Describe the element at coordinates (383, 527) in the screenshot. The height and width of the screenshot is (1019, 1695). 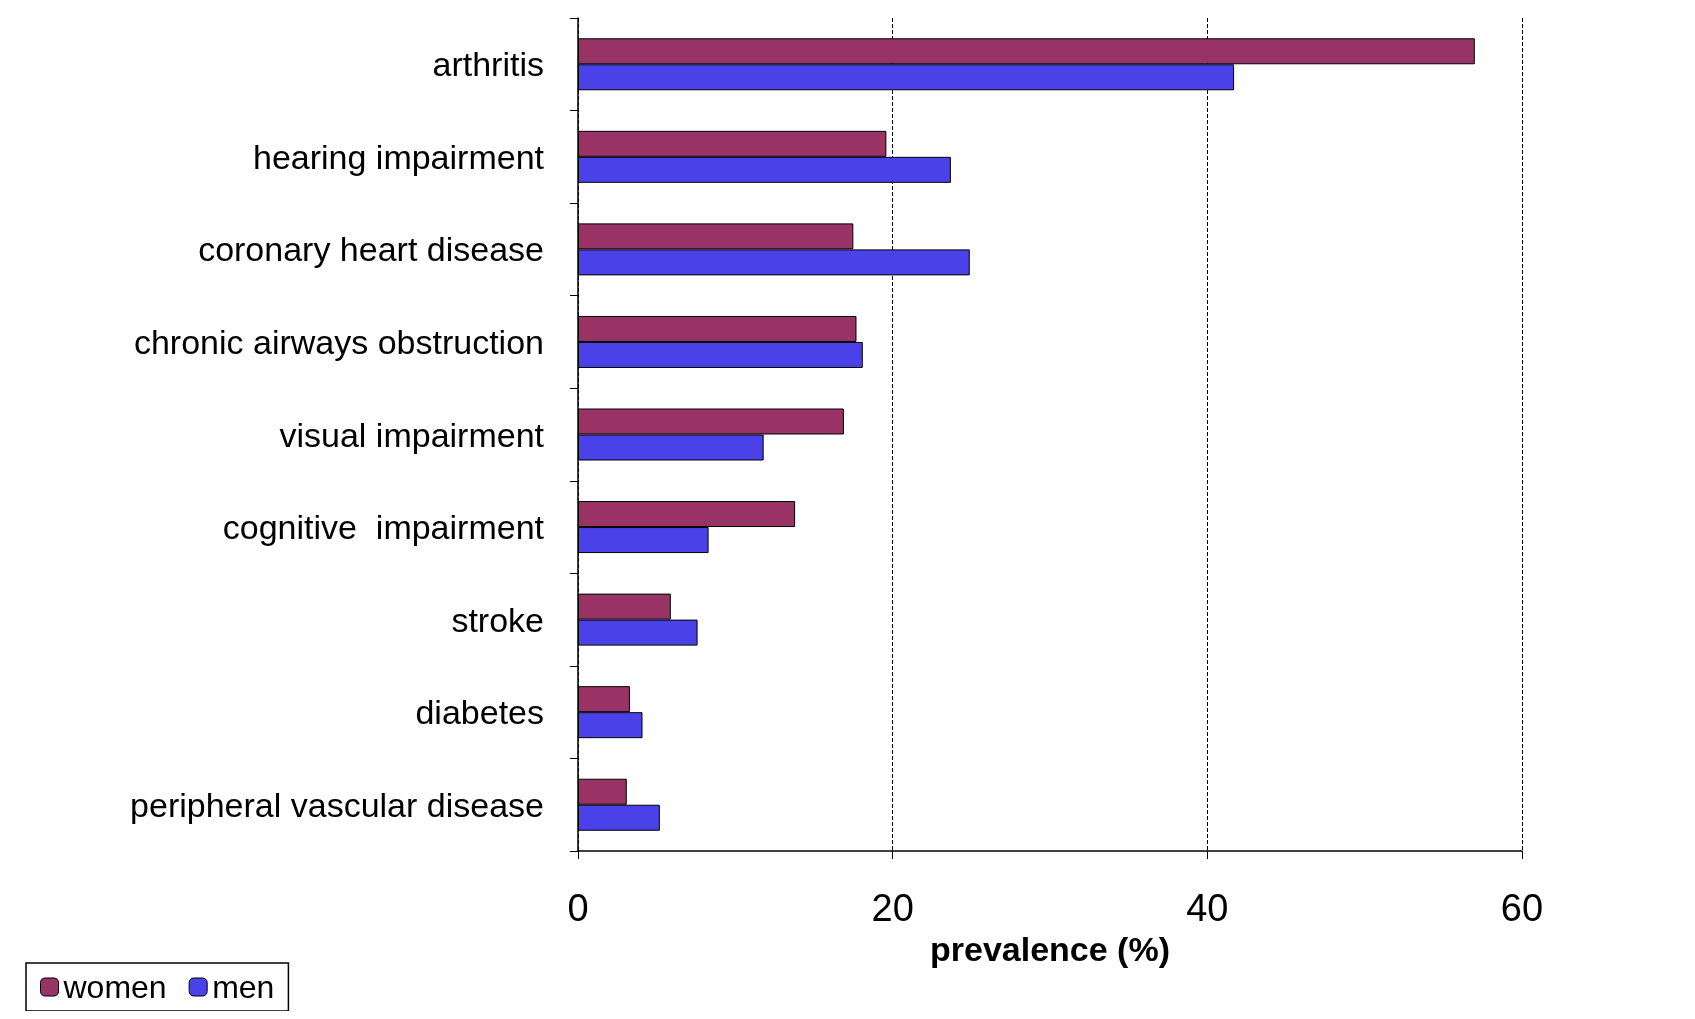
I see `y-tick-label: cognitive impairment` at that location.